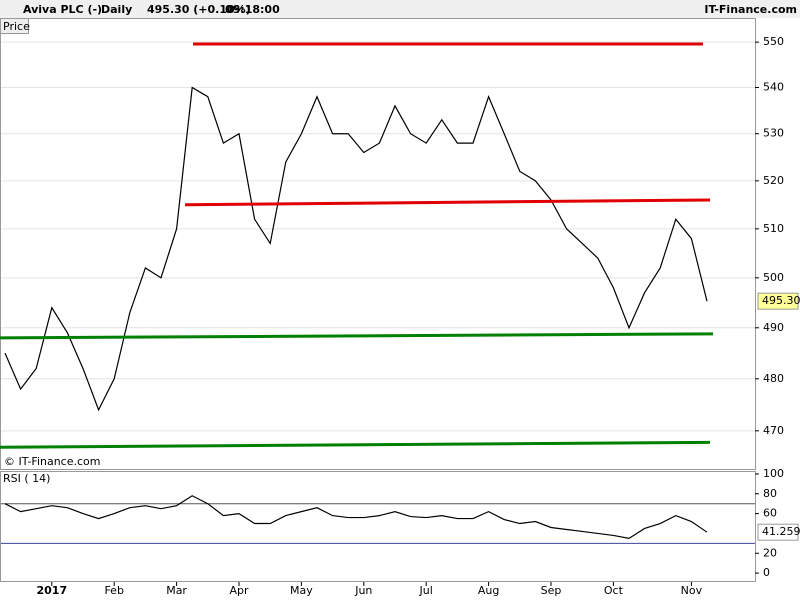  Describe the element at coordinates (426, 590) in the screenshot. I see `x-tick-label: Jul` at that location.